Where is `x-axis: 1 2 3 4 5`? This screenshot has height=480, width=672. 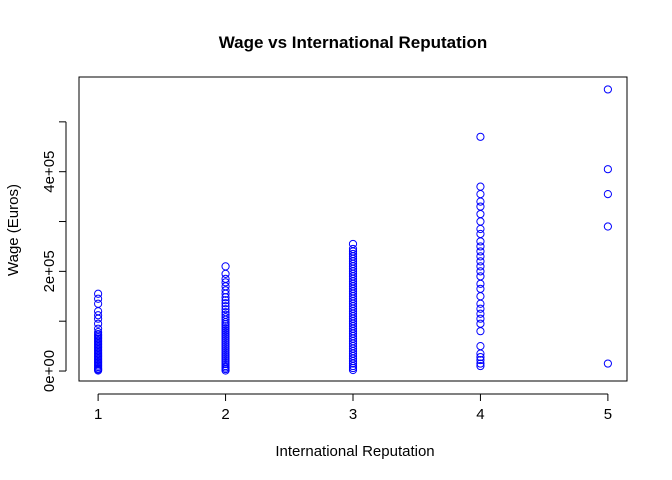 x-axis: 1 2 3 4 5 is located at coordinates (353, 408).